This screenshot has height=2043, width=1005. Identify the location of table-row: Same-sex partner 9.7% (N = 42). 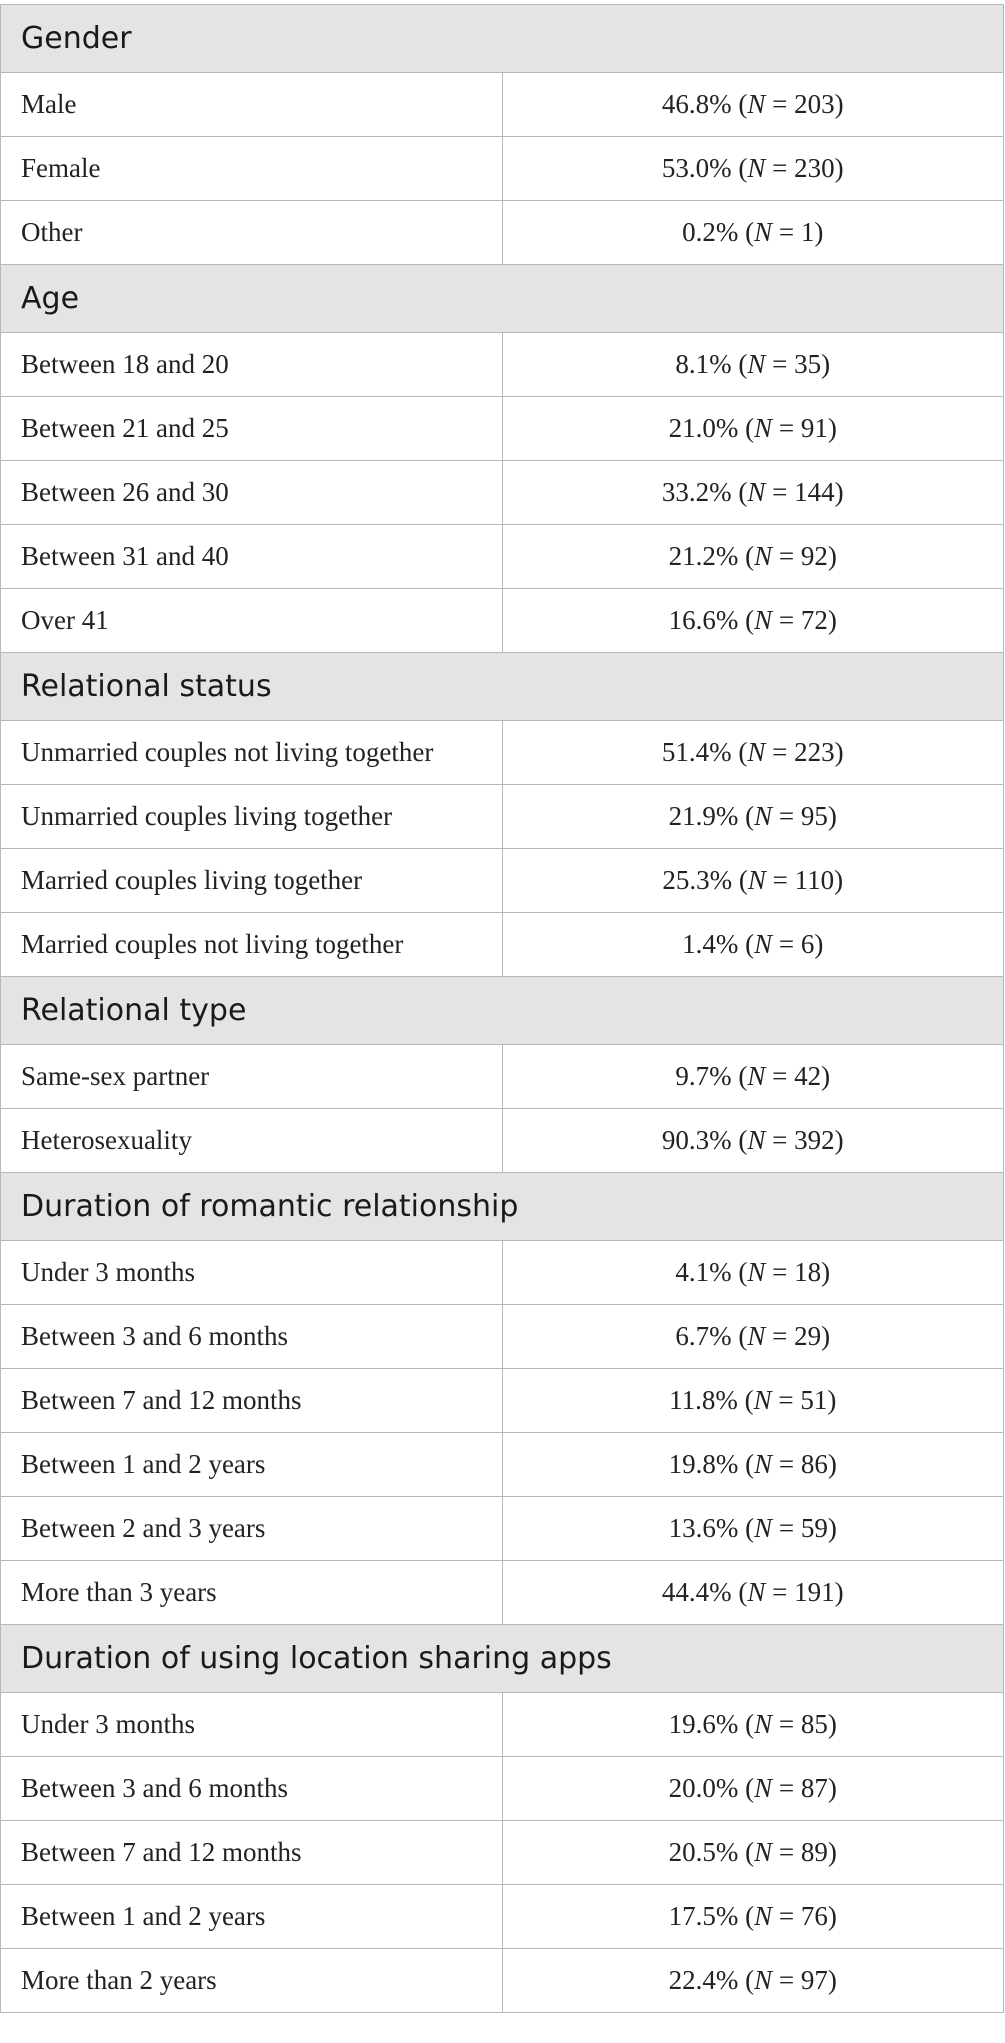
(502, 1076).